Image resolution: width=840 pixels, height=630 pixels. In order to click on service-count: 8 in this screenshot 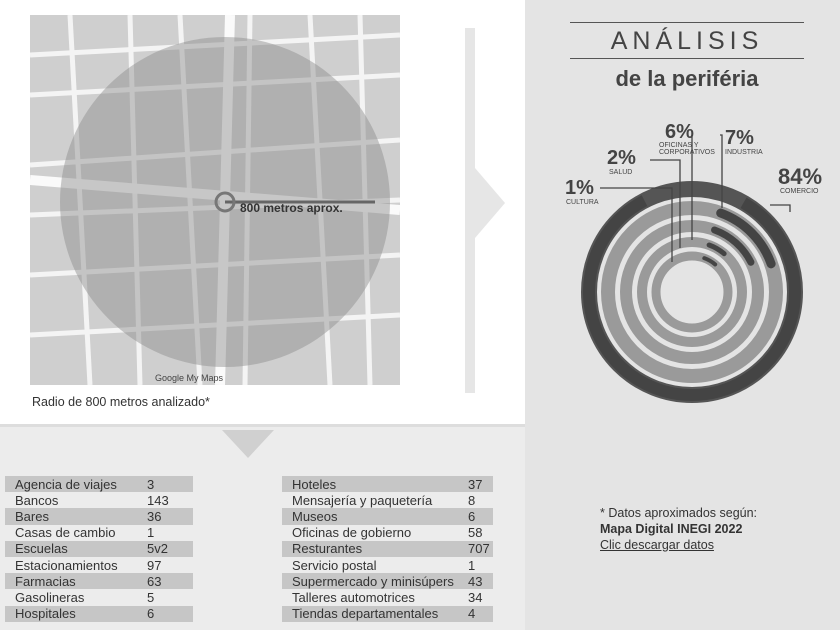, I will do `click(472, 500)`.